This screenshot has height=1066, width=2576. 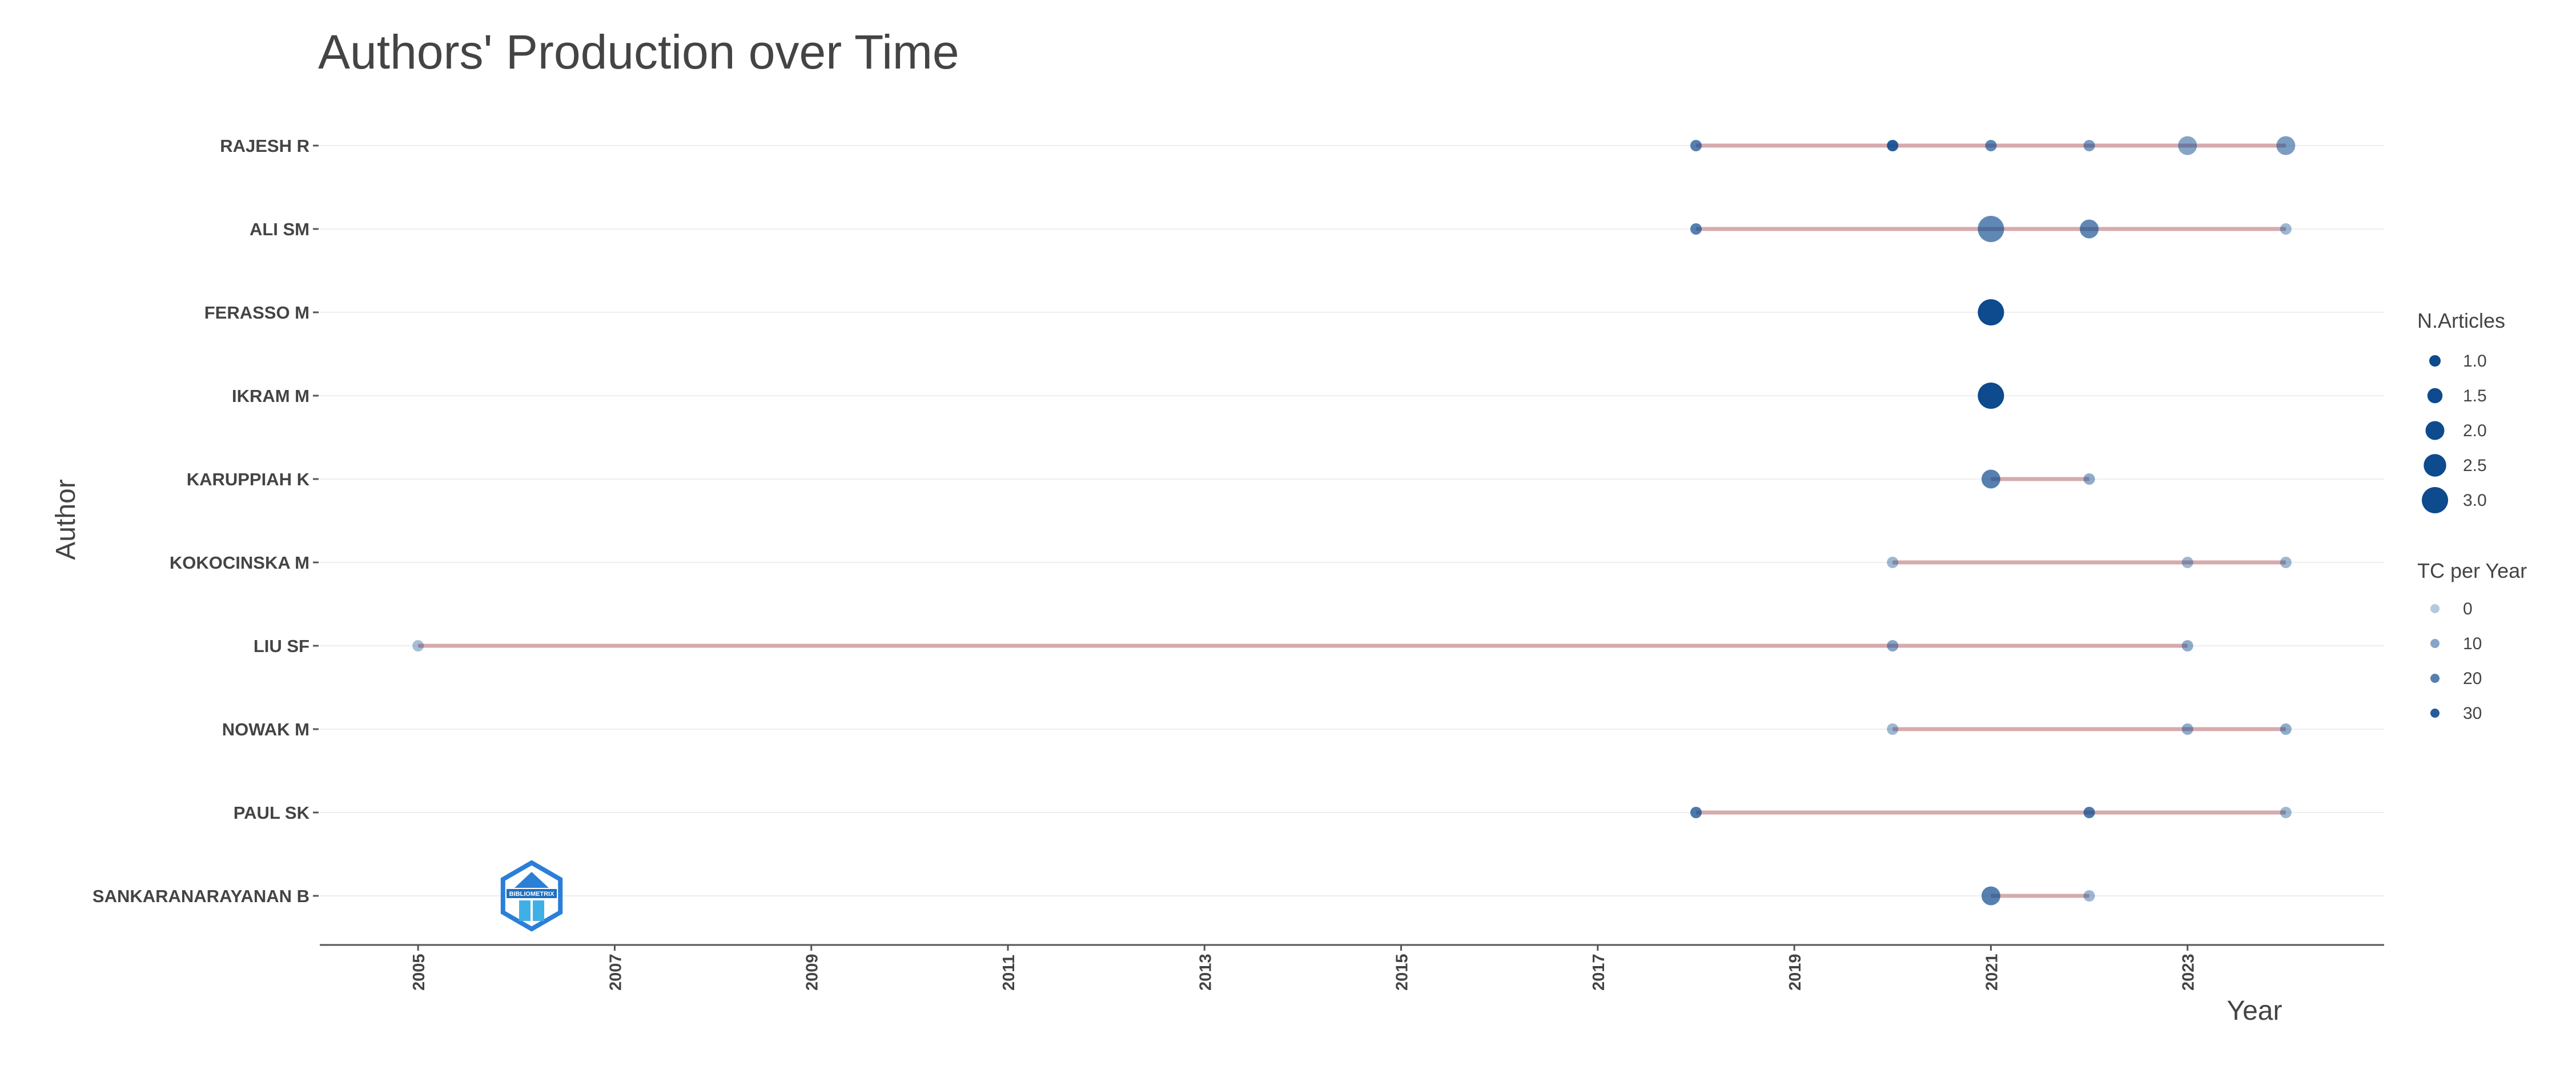 What do you see at coordinates (1205, 973) in the screenshot?
I see `x-tick-label: 2013` at bounding box center [1205, 973].